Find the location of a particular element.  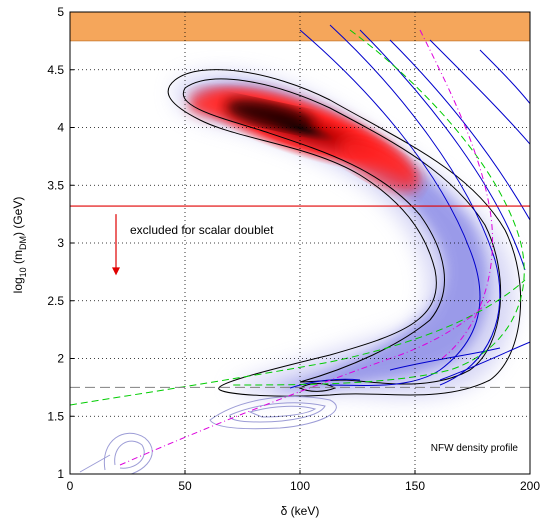

y-tick-label: 3 is located at coordinates (60, 243).